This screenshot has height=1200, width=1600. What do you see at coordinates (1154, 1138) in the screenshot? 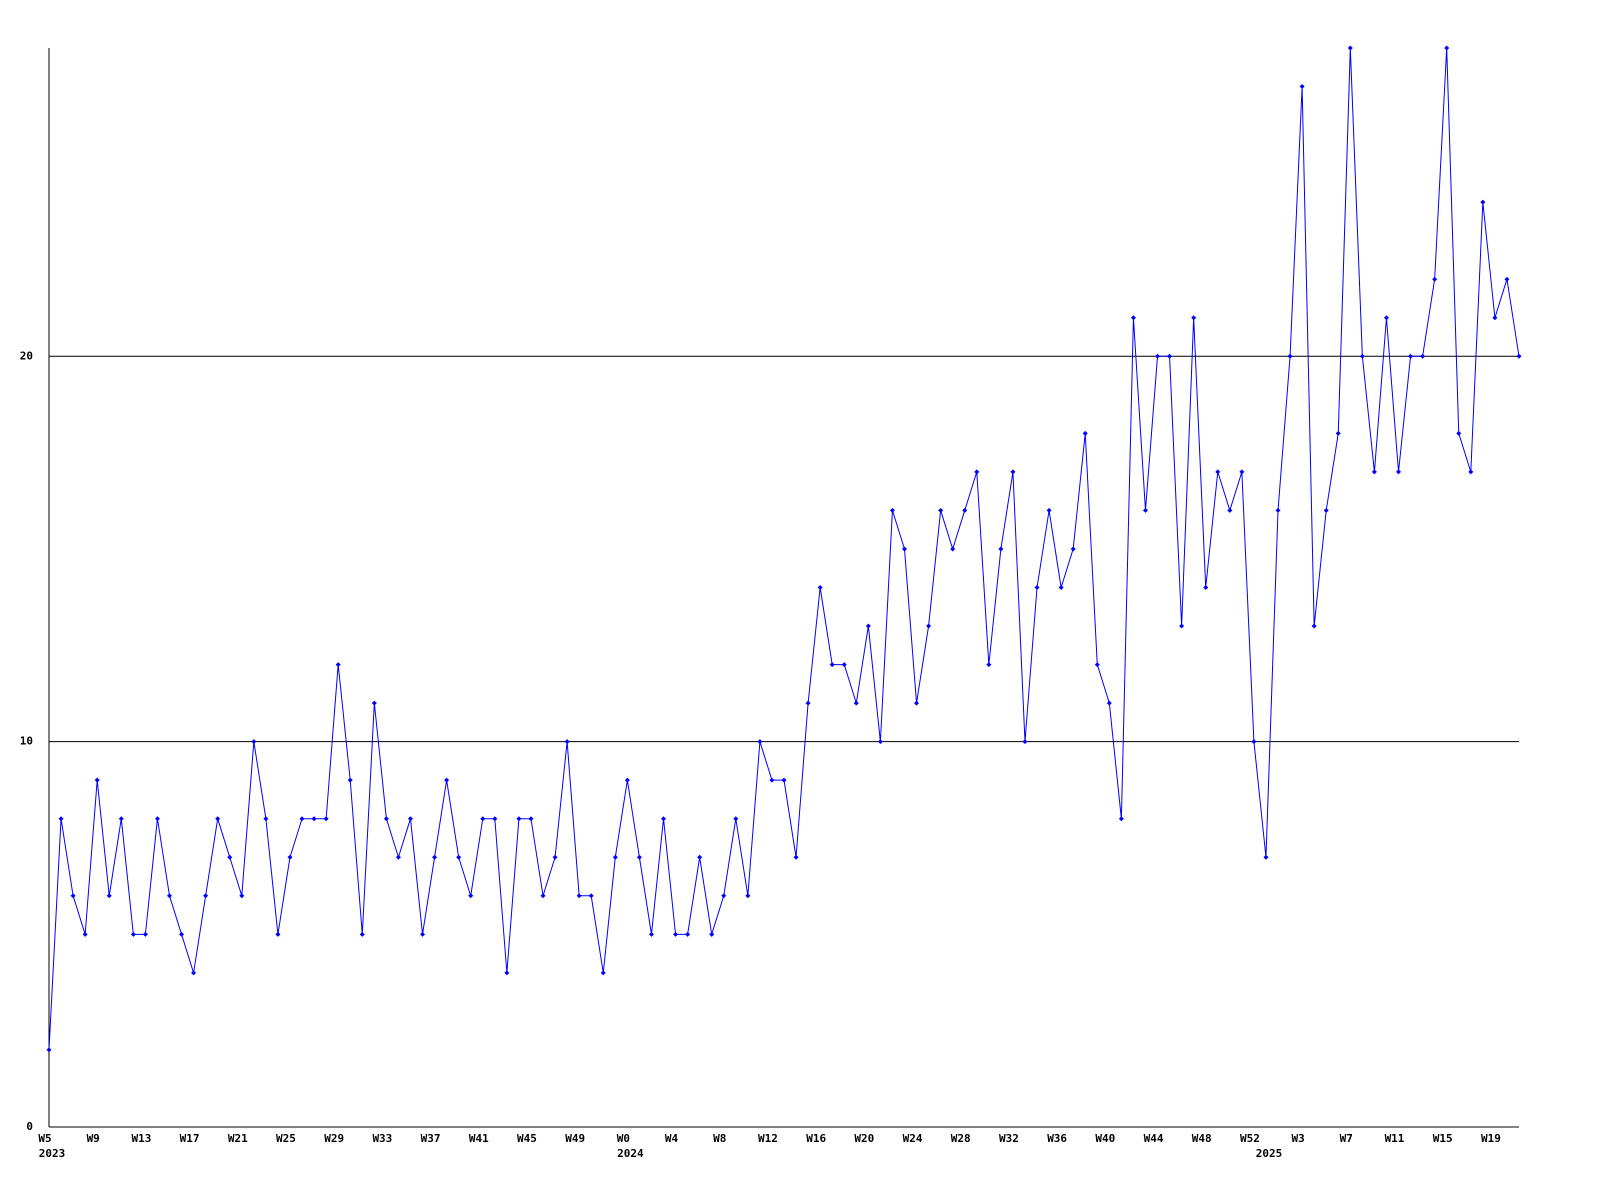
I see `x-tick-label: W44` at bounding box center [1154, 1138].